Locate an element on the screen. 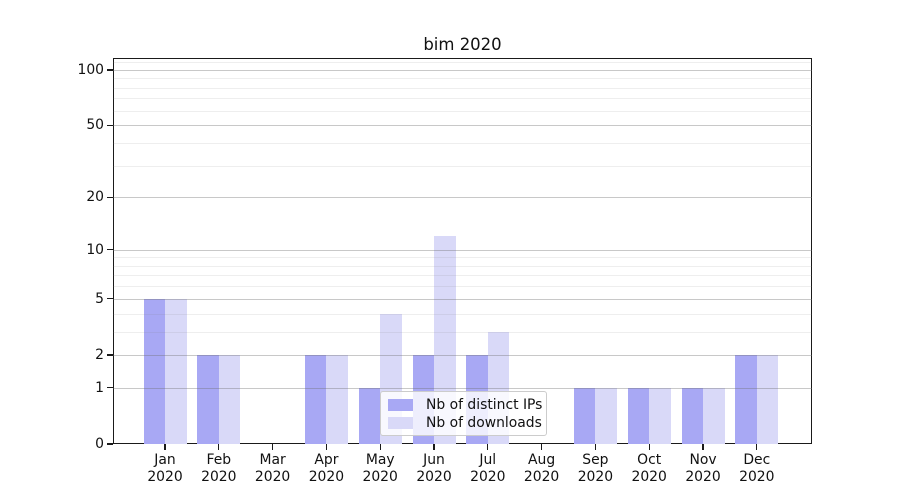 Image resolution: width=900 pixels, height=500 pixels. x-tick-month: Mar is located at coordinates (272, 460).